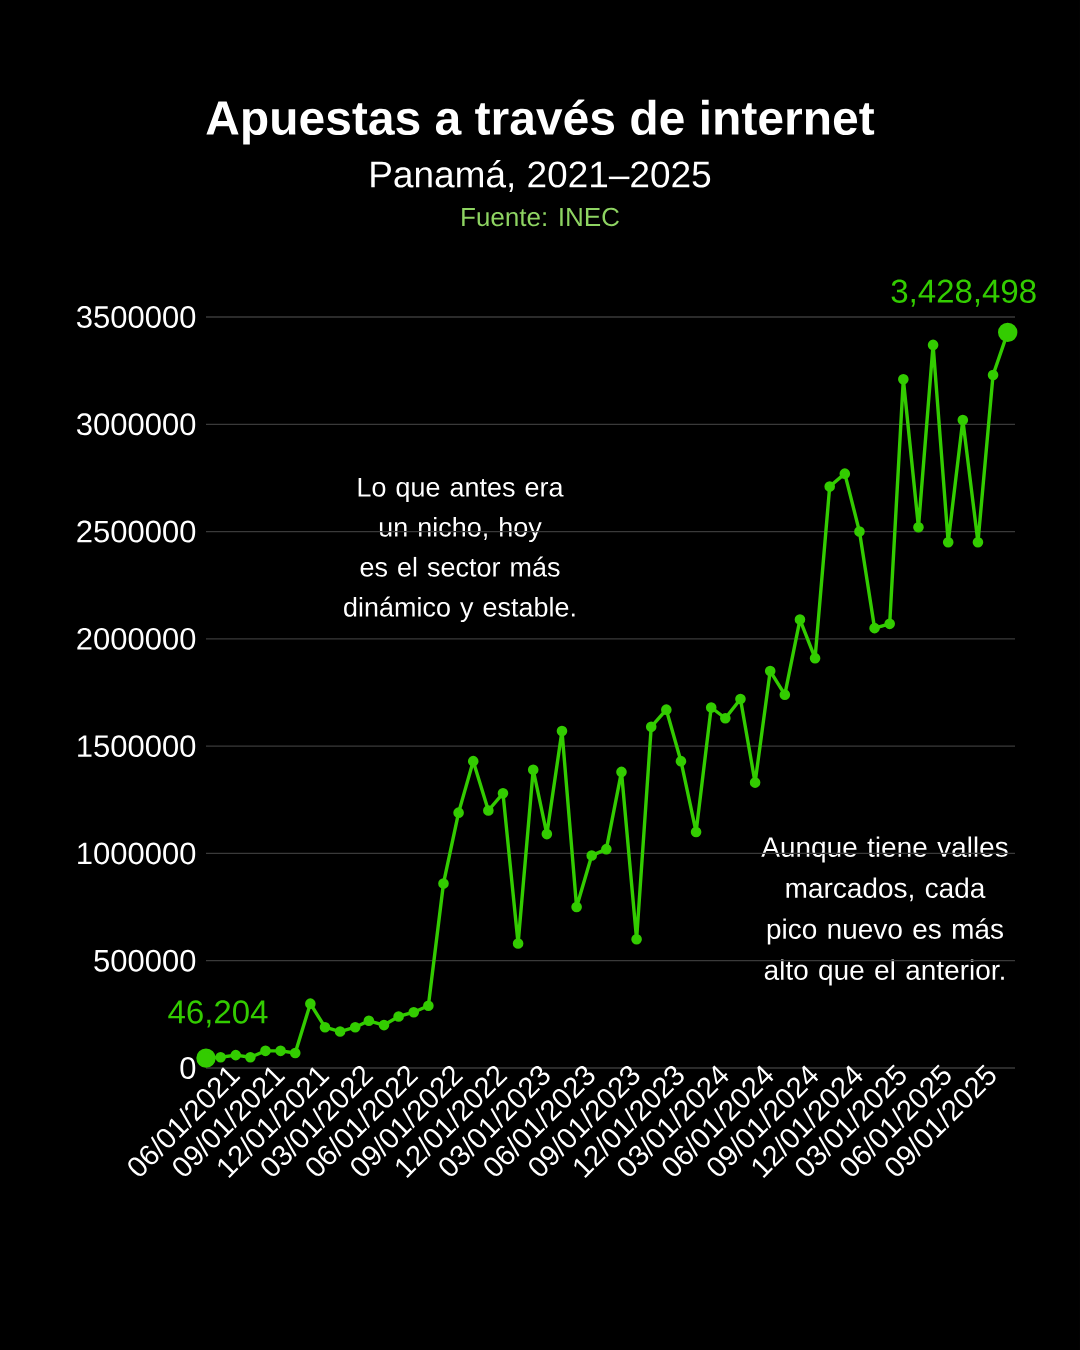  Describe the element at coordinates (136, 424) in the screenshot. I see `y-tick-label: 3000000` at that location.